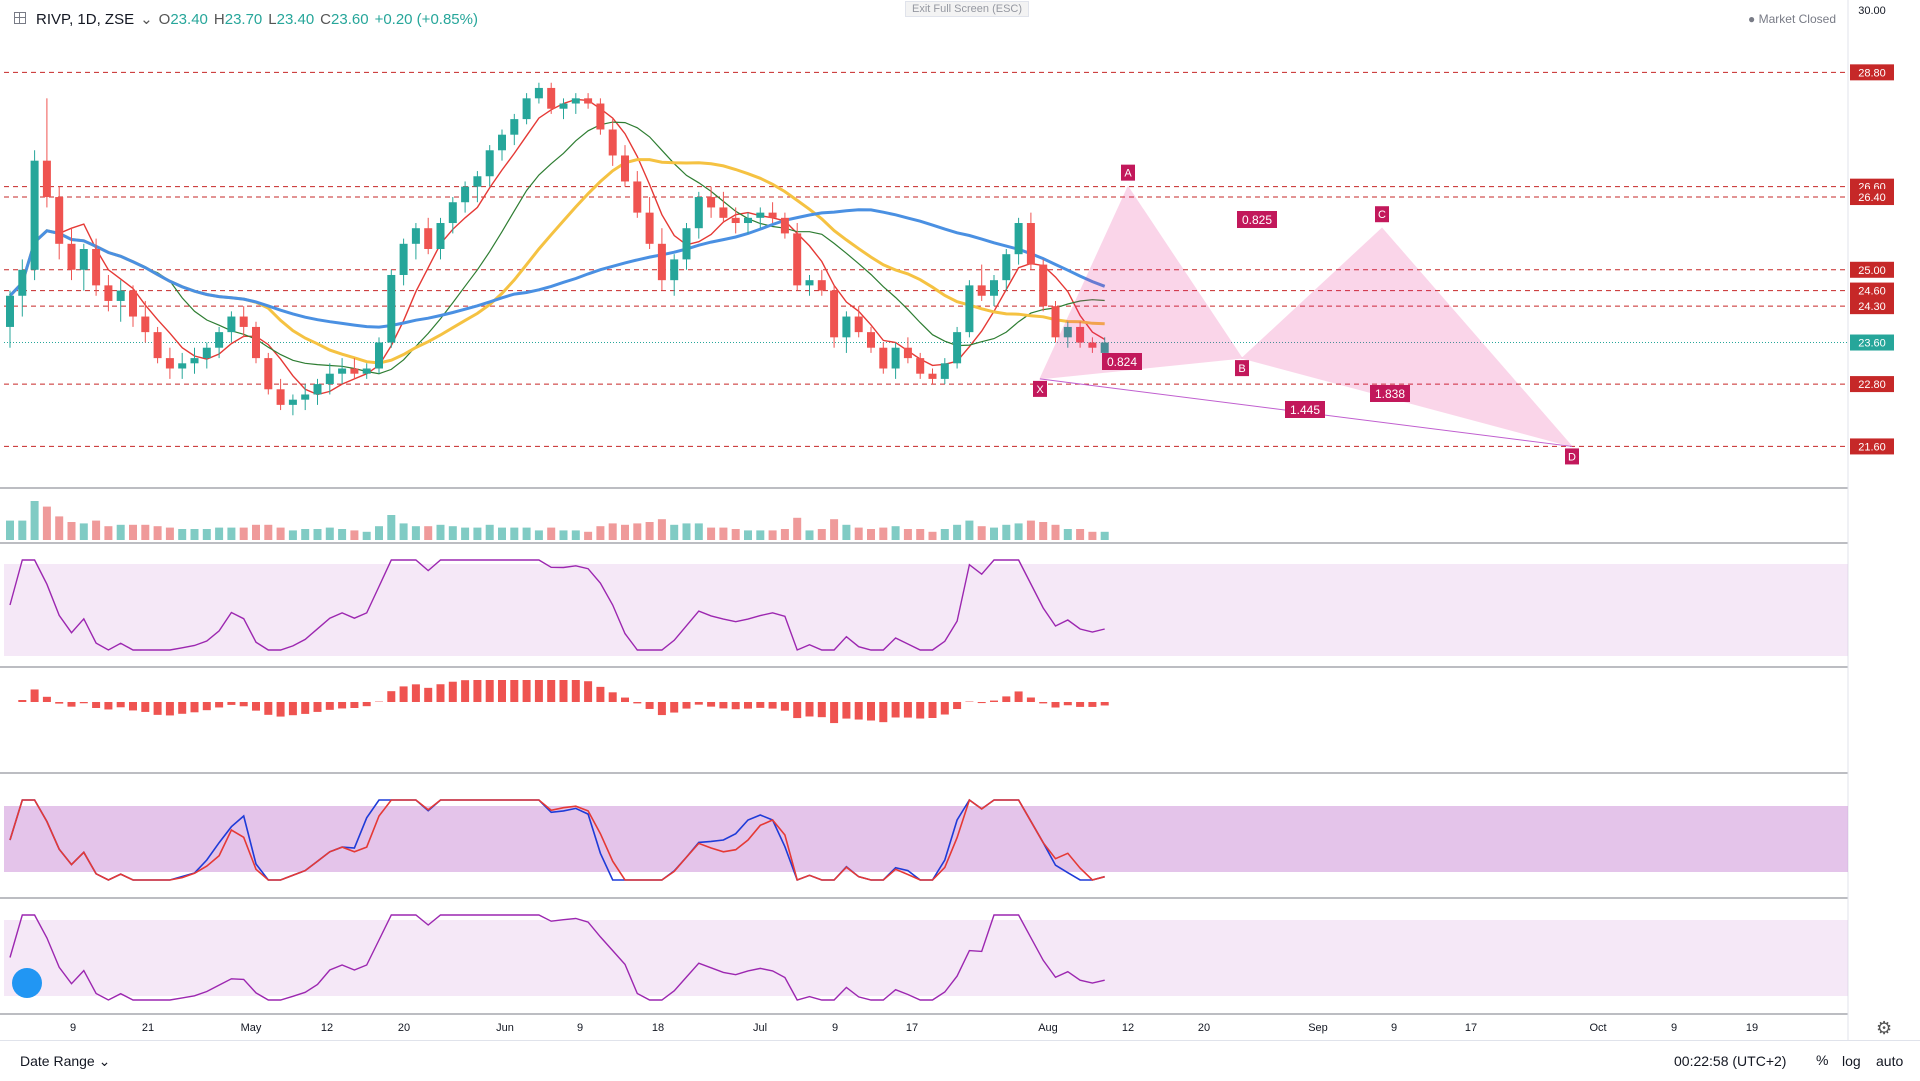  What do you see at coordinates (1730, 1061) in the screenshot?
I see `clock: 00:22:58 (UTC+2)` at bounding box center [1730, 1061].